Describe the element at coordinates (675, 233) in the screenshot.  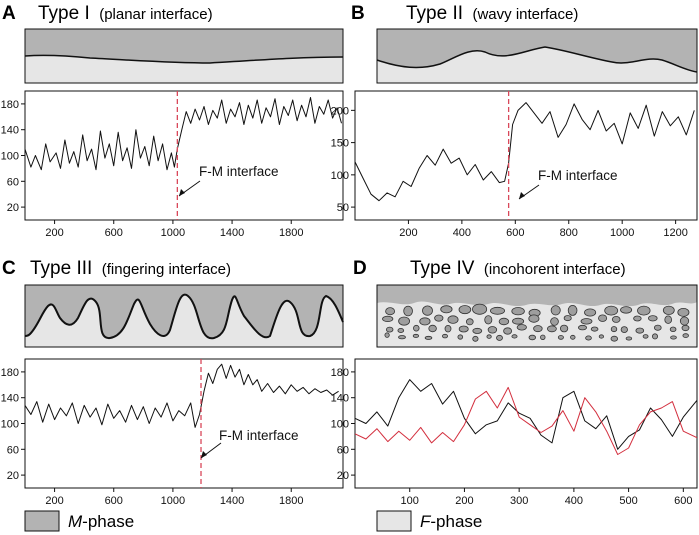
I see `x-tick-label: 1200` at that location.